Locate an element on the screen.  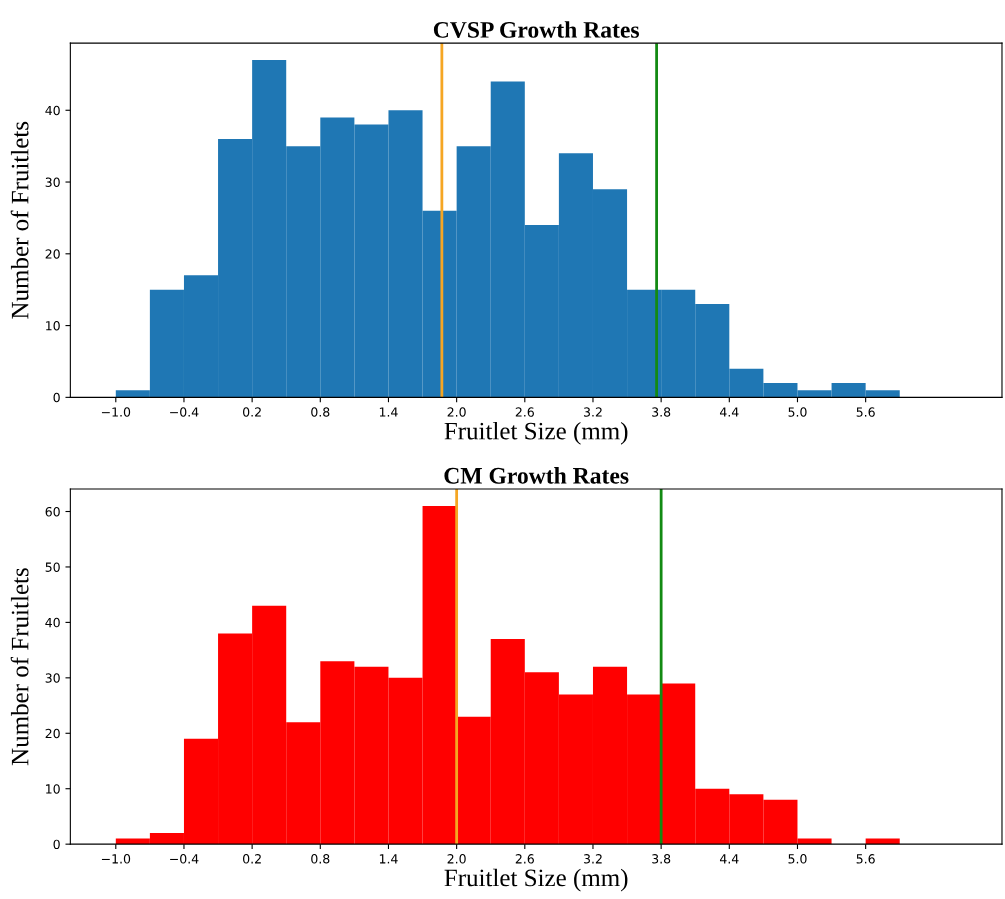
y-tick-label: 60 is located at coordinates (52, 511).